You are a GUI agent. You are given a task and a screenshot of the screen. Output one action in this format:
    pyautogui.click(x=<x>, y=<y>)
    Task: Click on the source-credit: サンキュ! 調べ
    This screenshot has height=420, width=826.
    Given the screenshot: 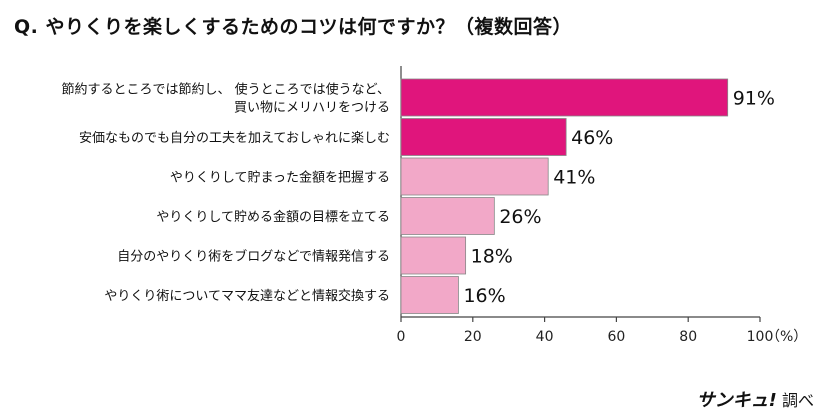 What is the action you would take?
    pyautogui.click(x=755, y=399)
    